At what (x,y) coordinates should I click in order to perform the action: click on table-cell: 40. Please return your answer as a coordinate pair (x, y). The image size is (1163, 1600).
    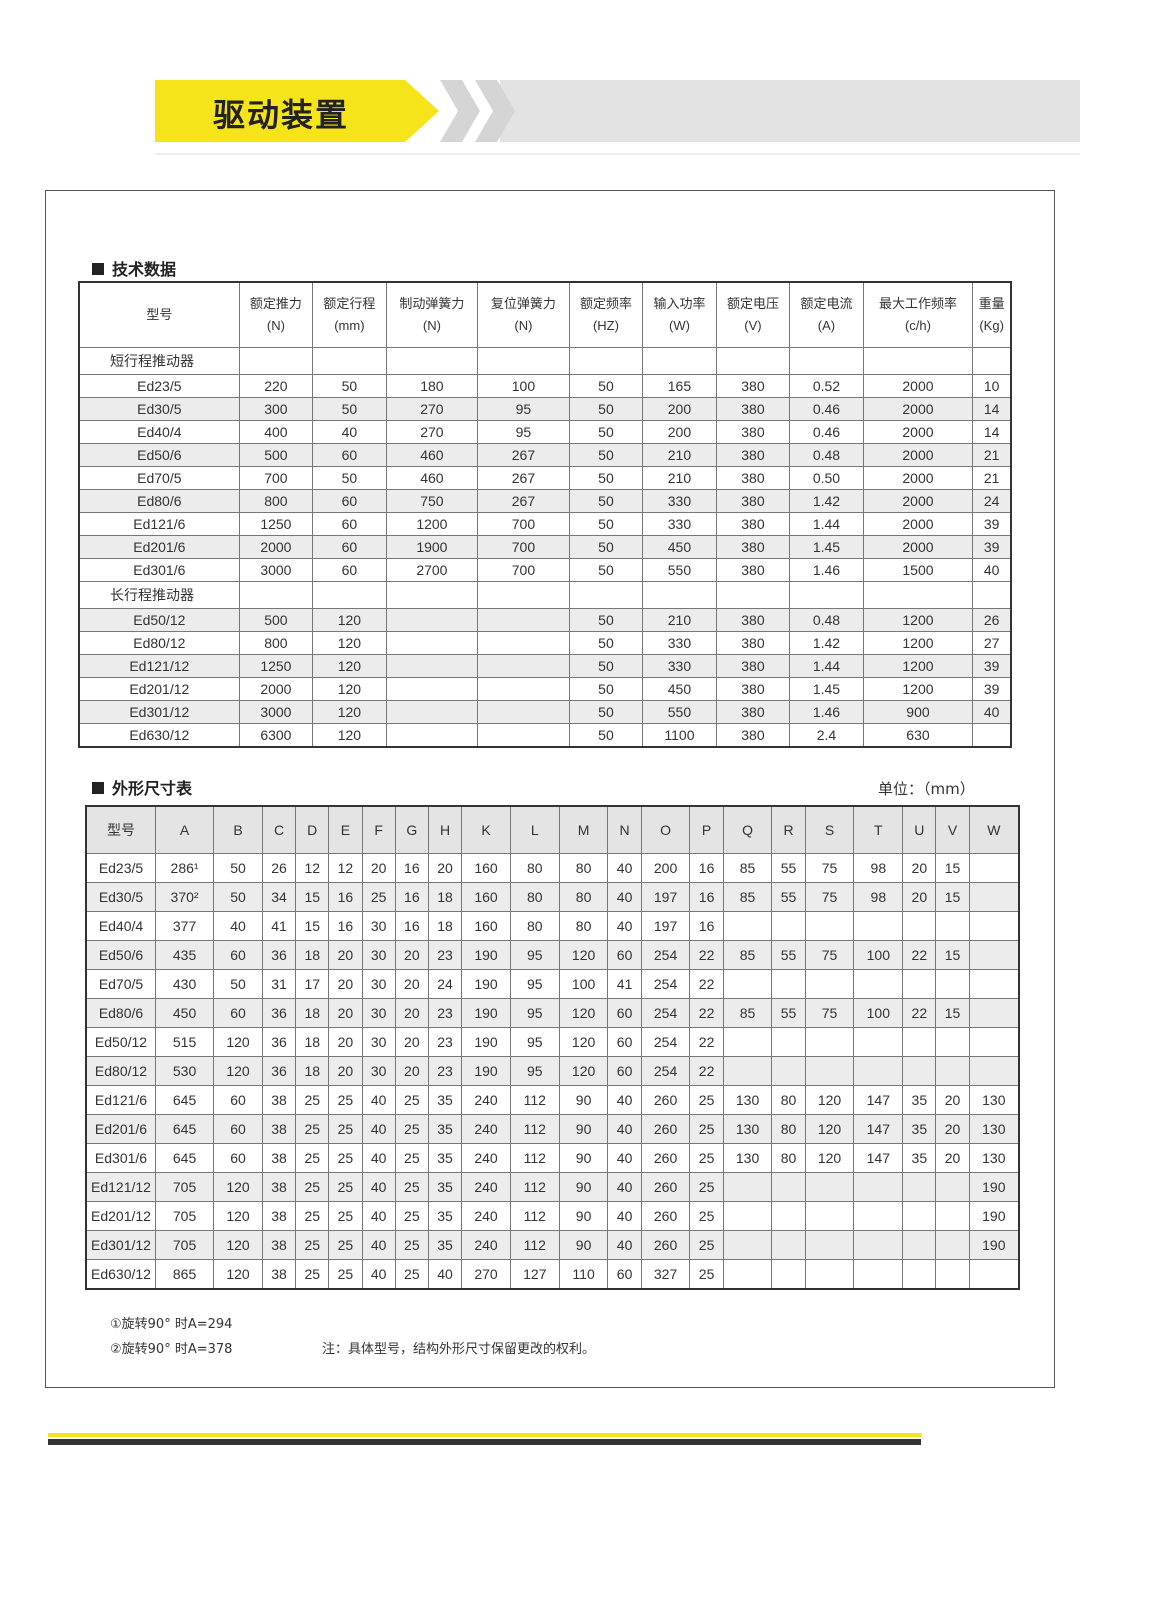
    Looking at the image, I should click on (624, 1216).